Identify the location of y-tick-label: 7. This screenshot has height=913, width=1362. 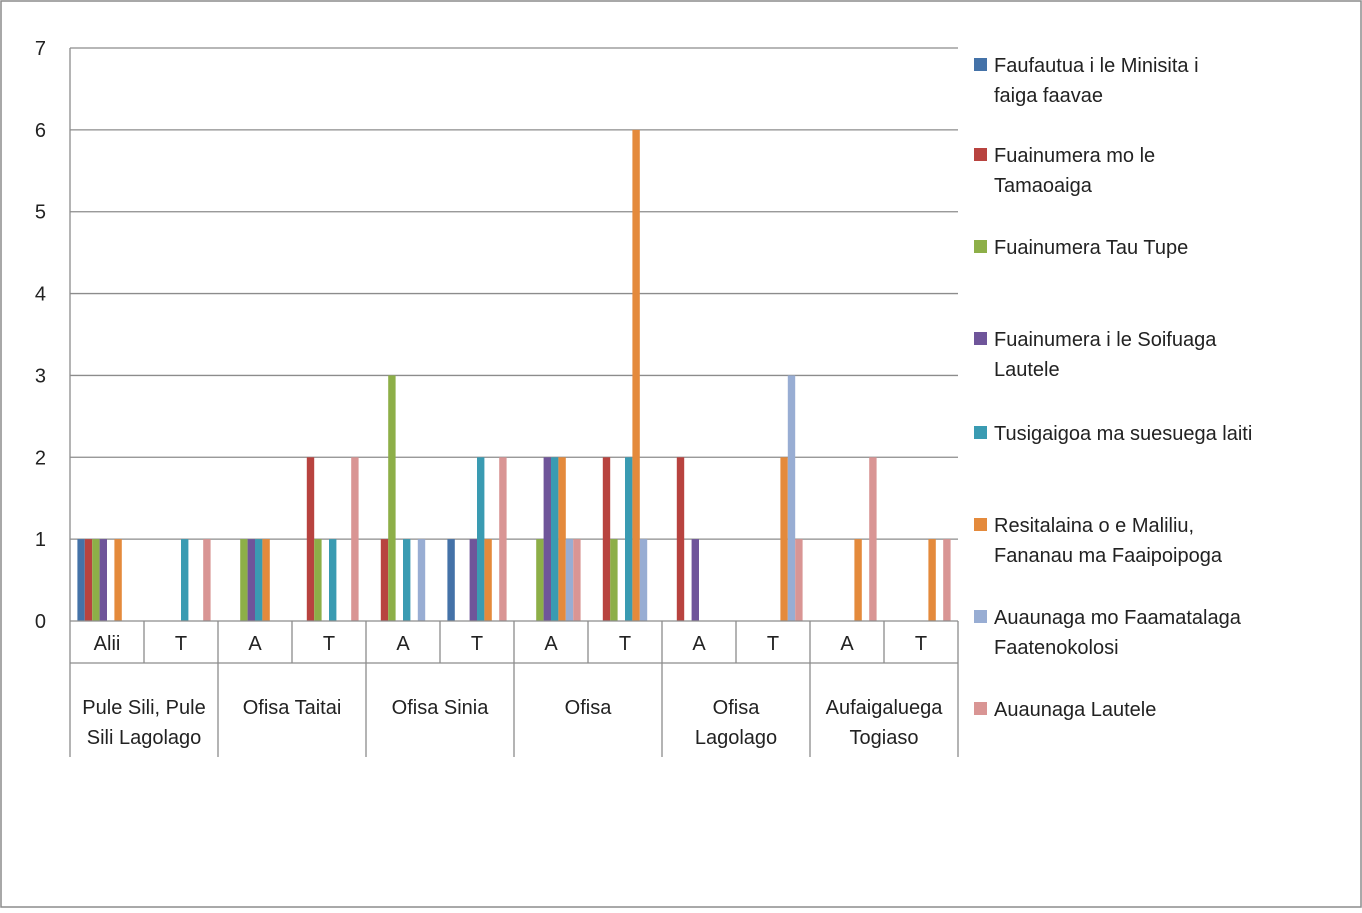
(40, 49).